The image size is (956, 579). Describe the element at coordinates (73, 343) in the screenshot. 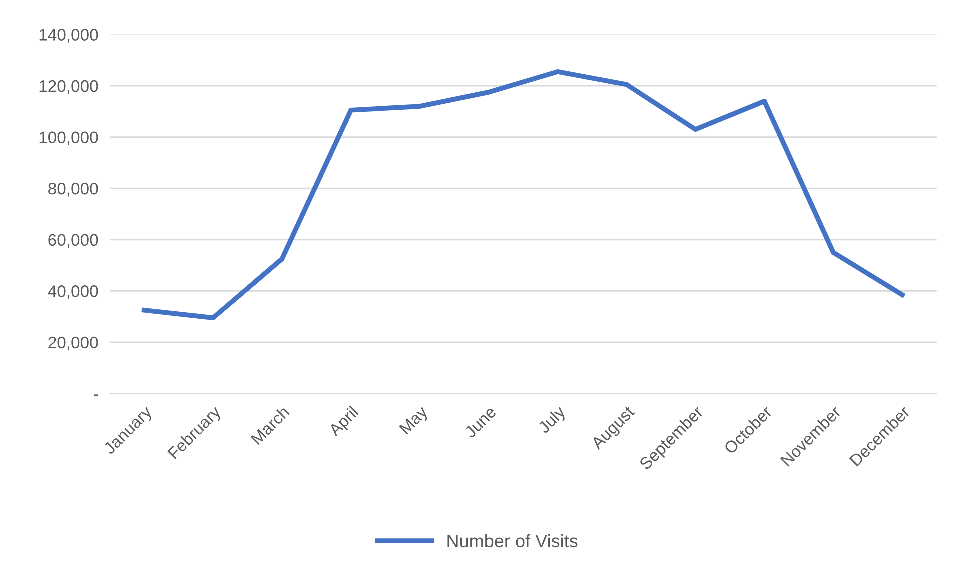

I see `y-tick-label: 20,000` at that location.